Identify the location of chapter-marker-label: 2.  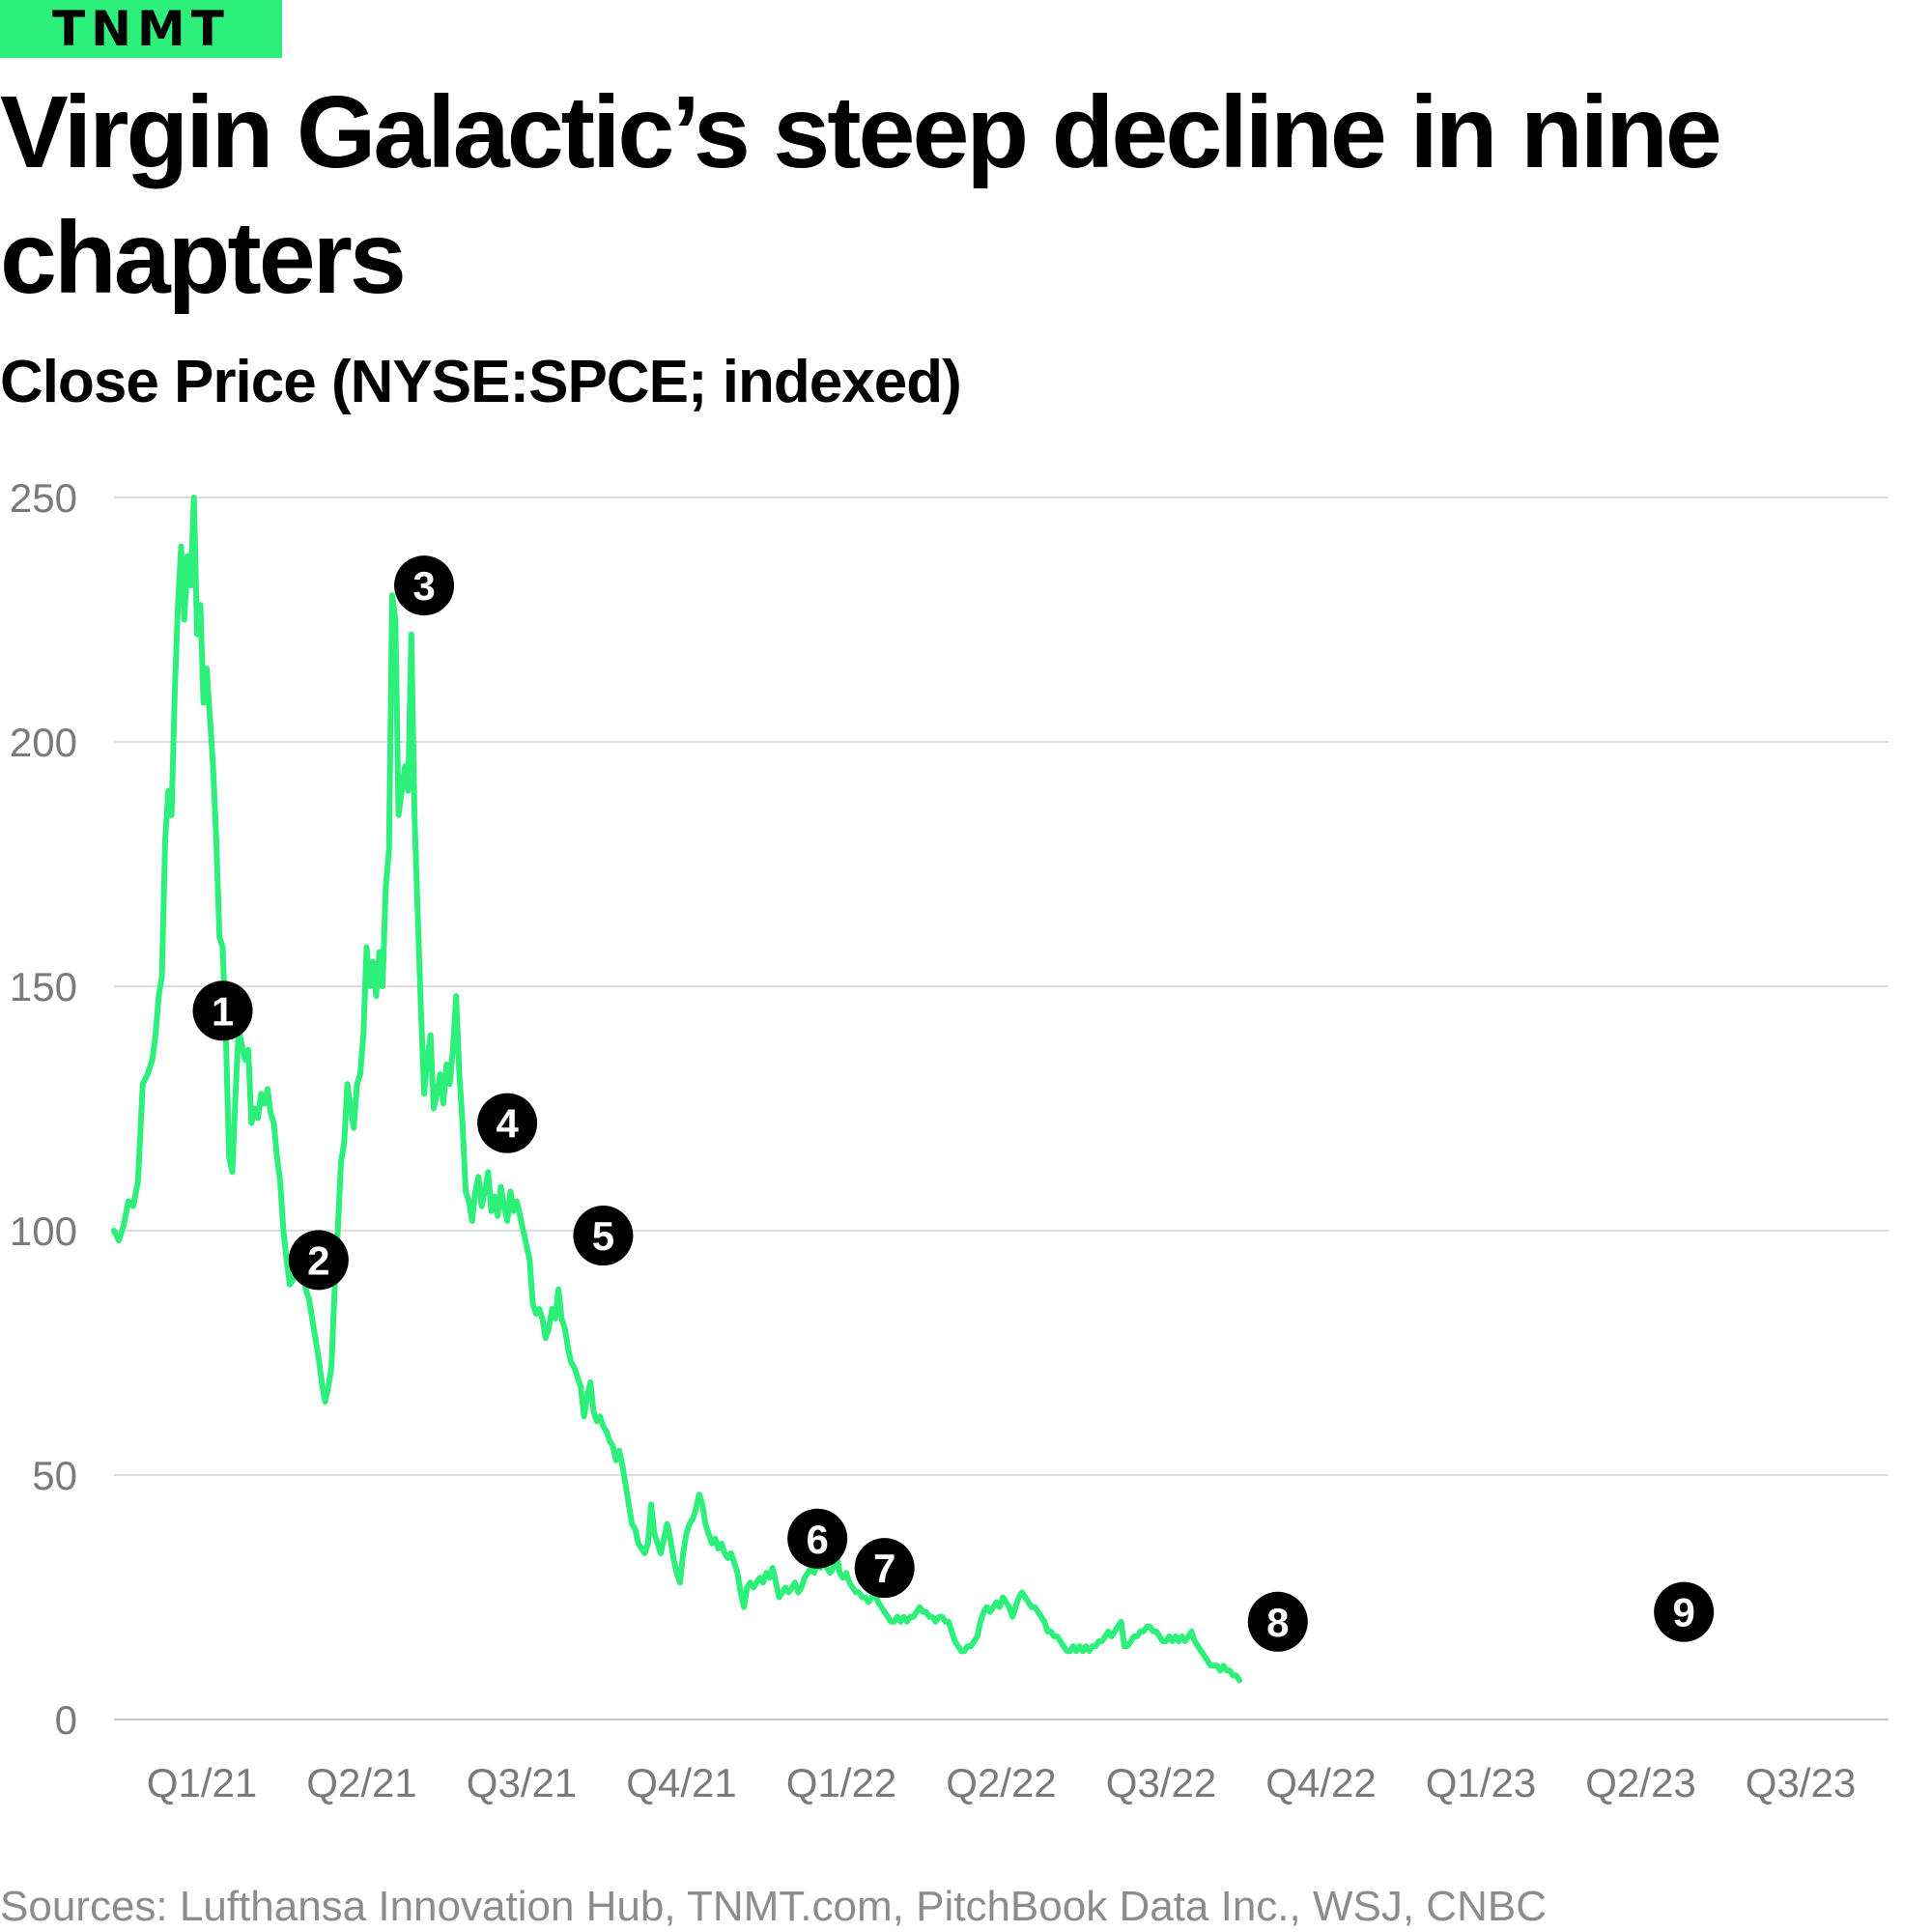
(318, 1260).